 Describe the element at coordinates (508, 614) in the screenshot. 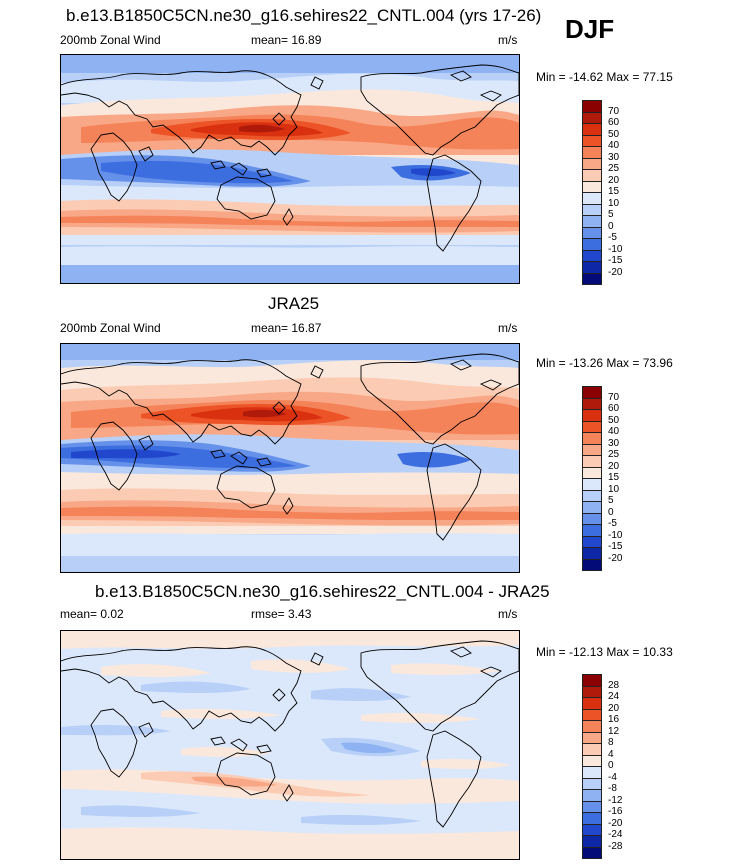

I see `panel-3-units: m/s` at that location.